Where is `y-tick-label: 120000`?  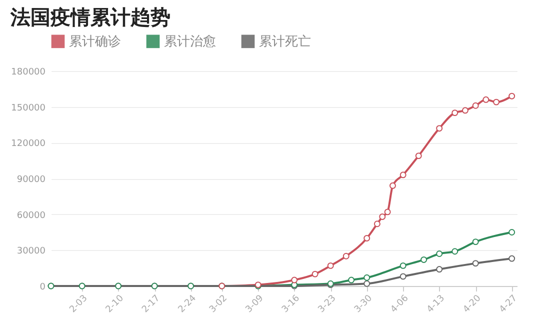
y-tick-label: 120000 is located at coordinates (28, 144).